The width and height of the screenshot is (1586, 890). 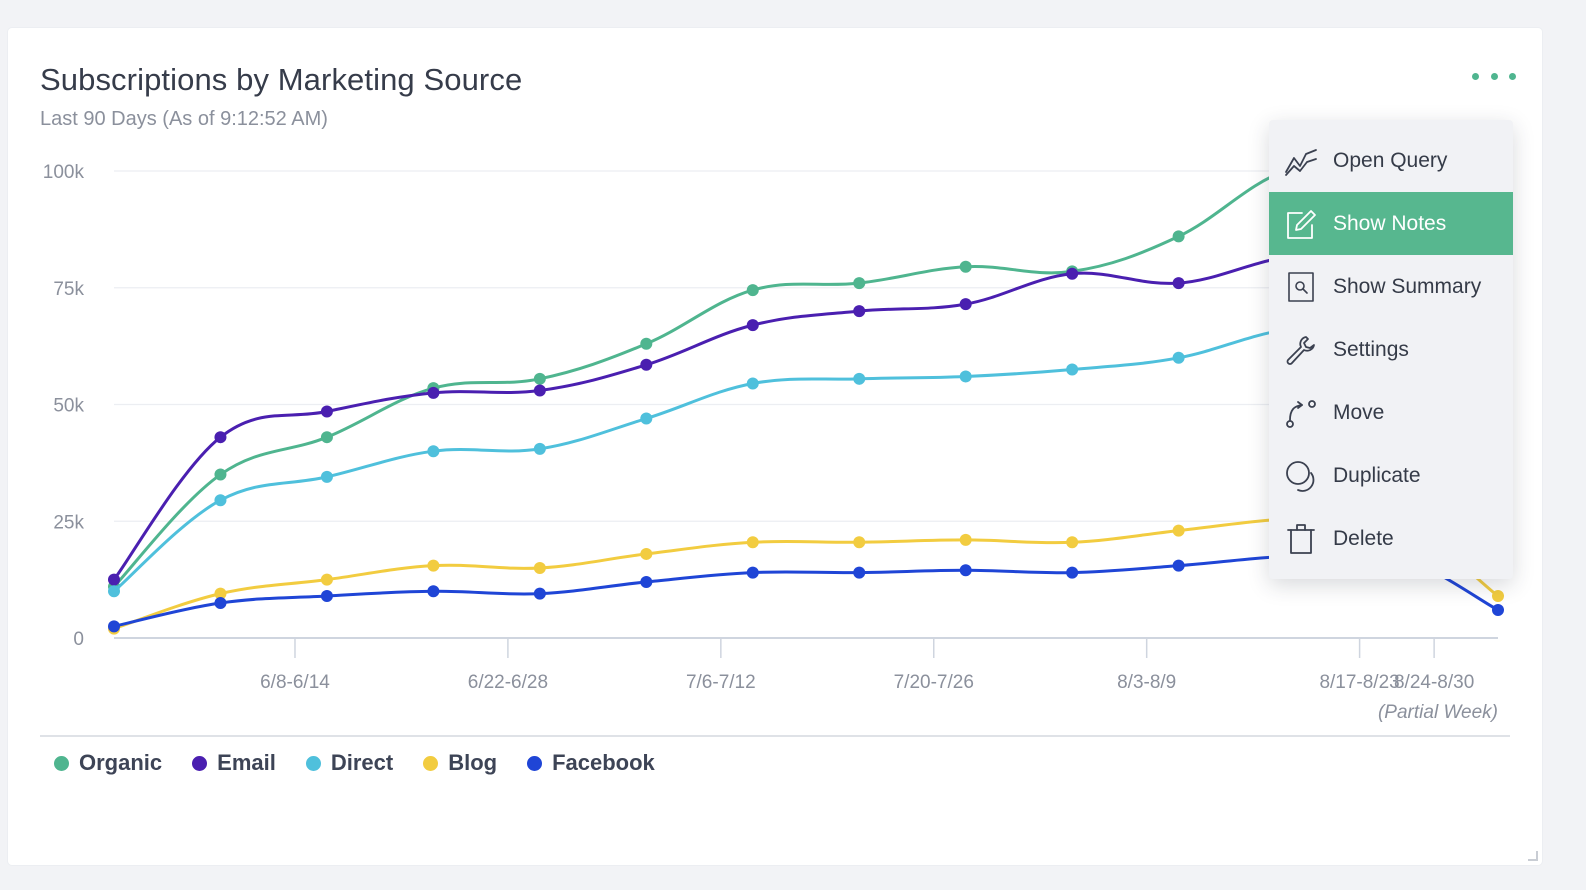 What do you see at coordinates (1391, 412) in the screenshot?
I see `menu-item-move: Move` at bounding box center [1391, 412].